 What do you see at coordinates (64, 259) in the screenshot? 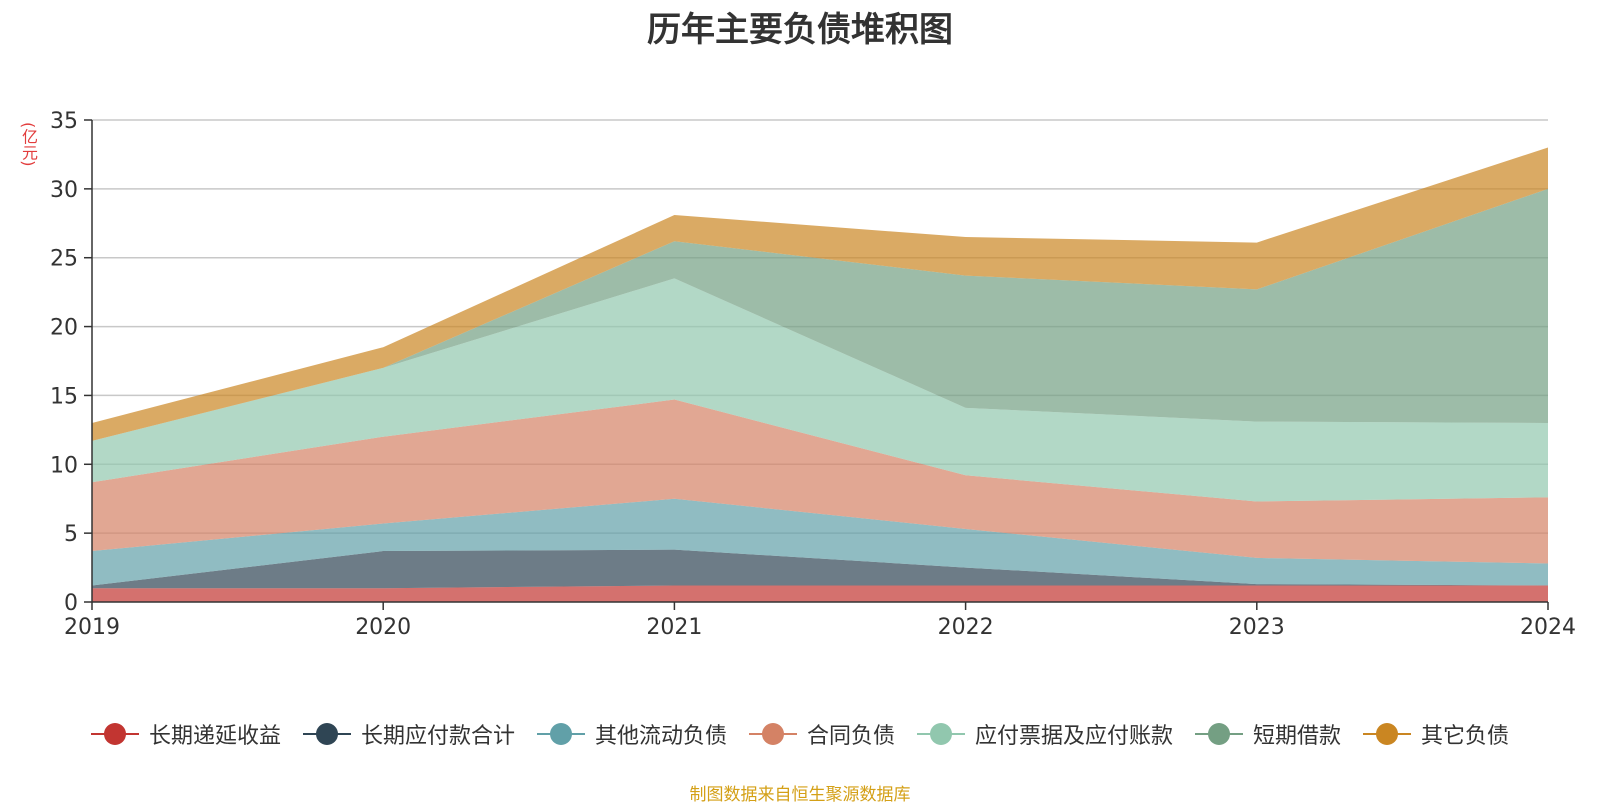
I see `y-tick-label: 25` at bounding box center [64, 259].